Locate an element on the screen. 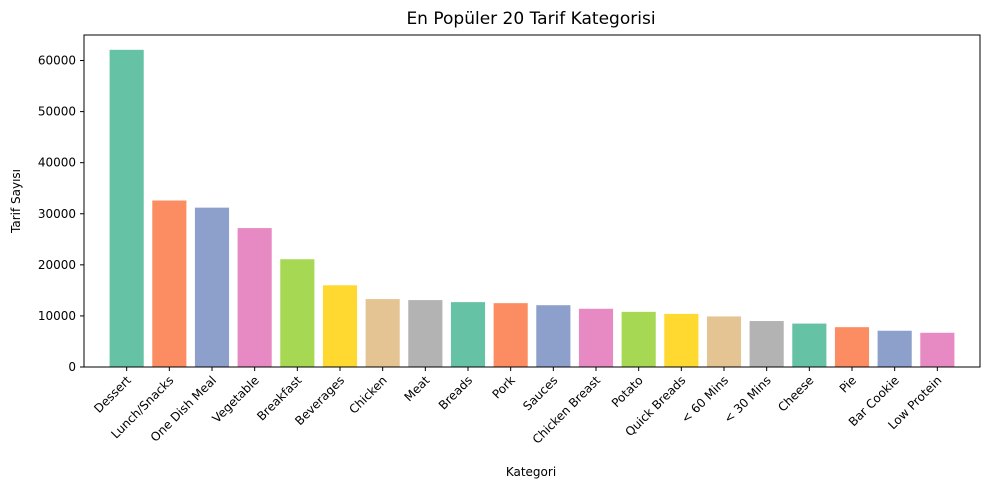 Image resolution: width=989 pixels, height=490 pixels. y-axis: 0 10000 20000 30000 40000 50000 60000 is located at coordinates (61, 214).